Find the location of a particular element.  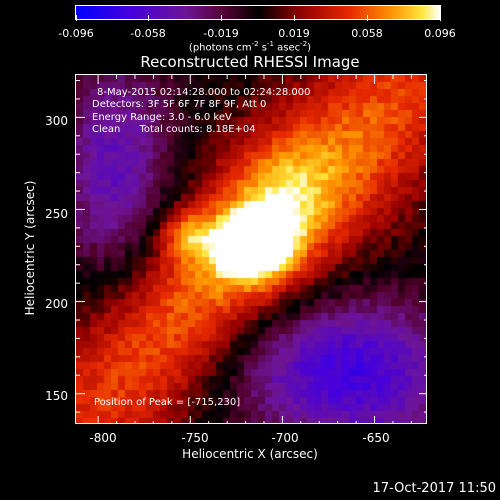

x-tick-label: -800 is located at coordinates (103, 438).